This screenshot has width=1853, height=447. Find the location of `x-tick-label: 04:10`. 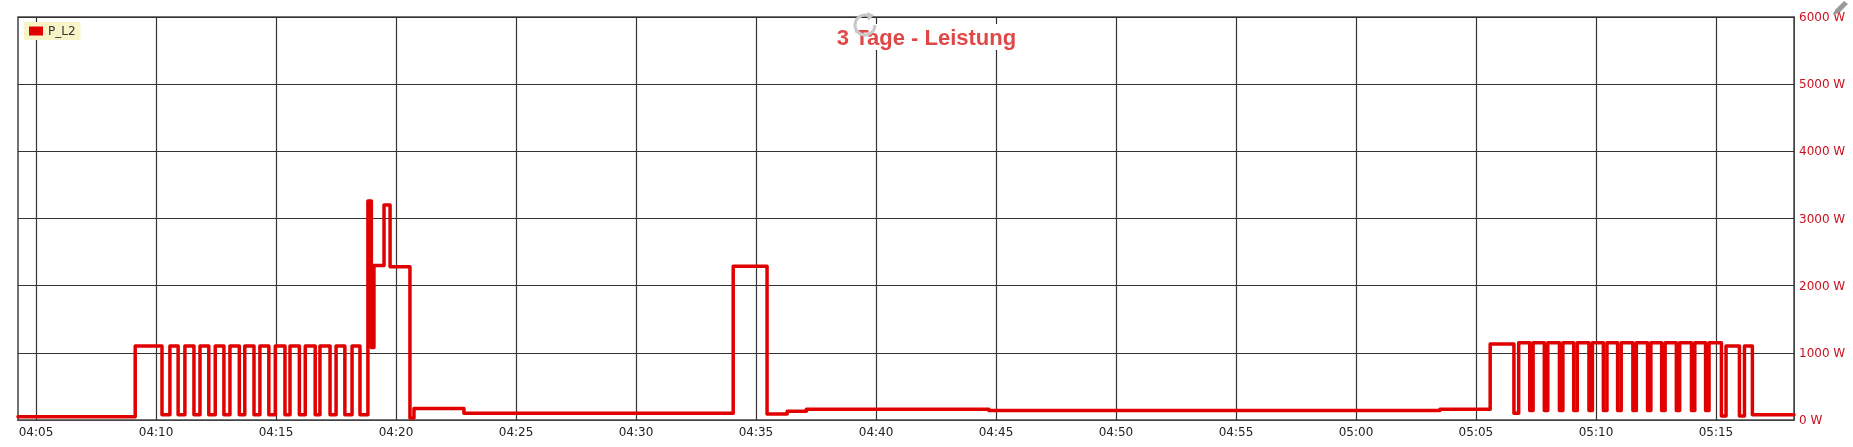

x-tick-label: 04:10 is located at coordinates (156, 432).